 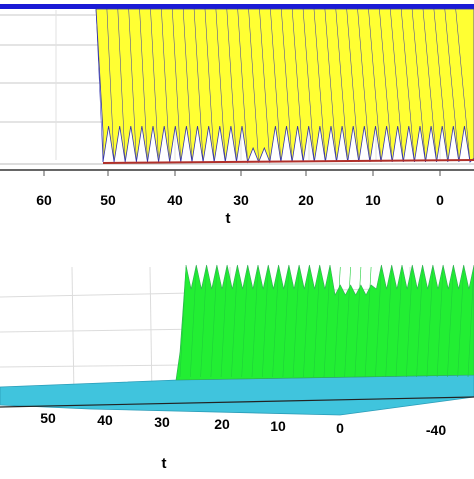 I want to click on top-x-tick-label: 60, so click(x=44, y=200).